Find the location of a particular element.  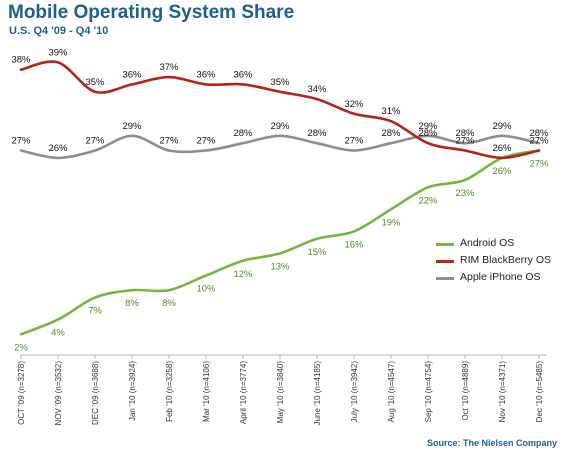

legend-swatch-android is located at coordinates (445, 244).